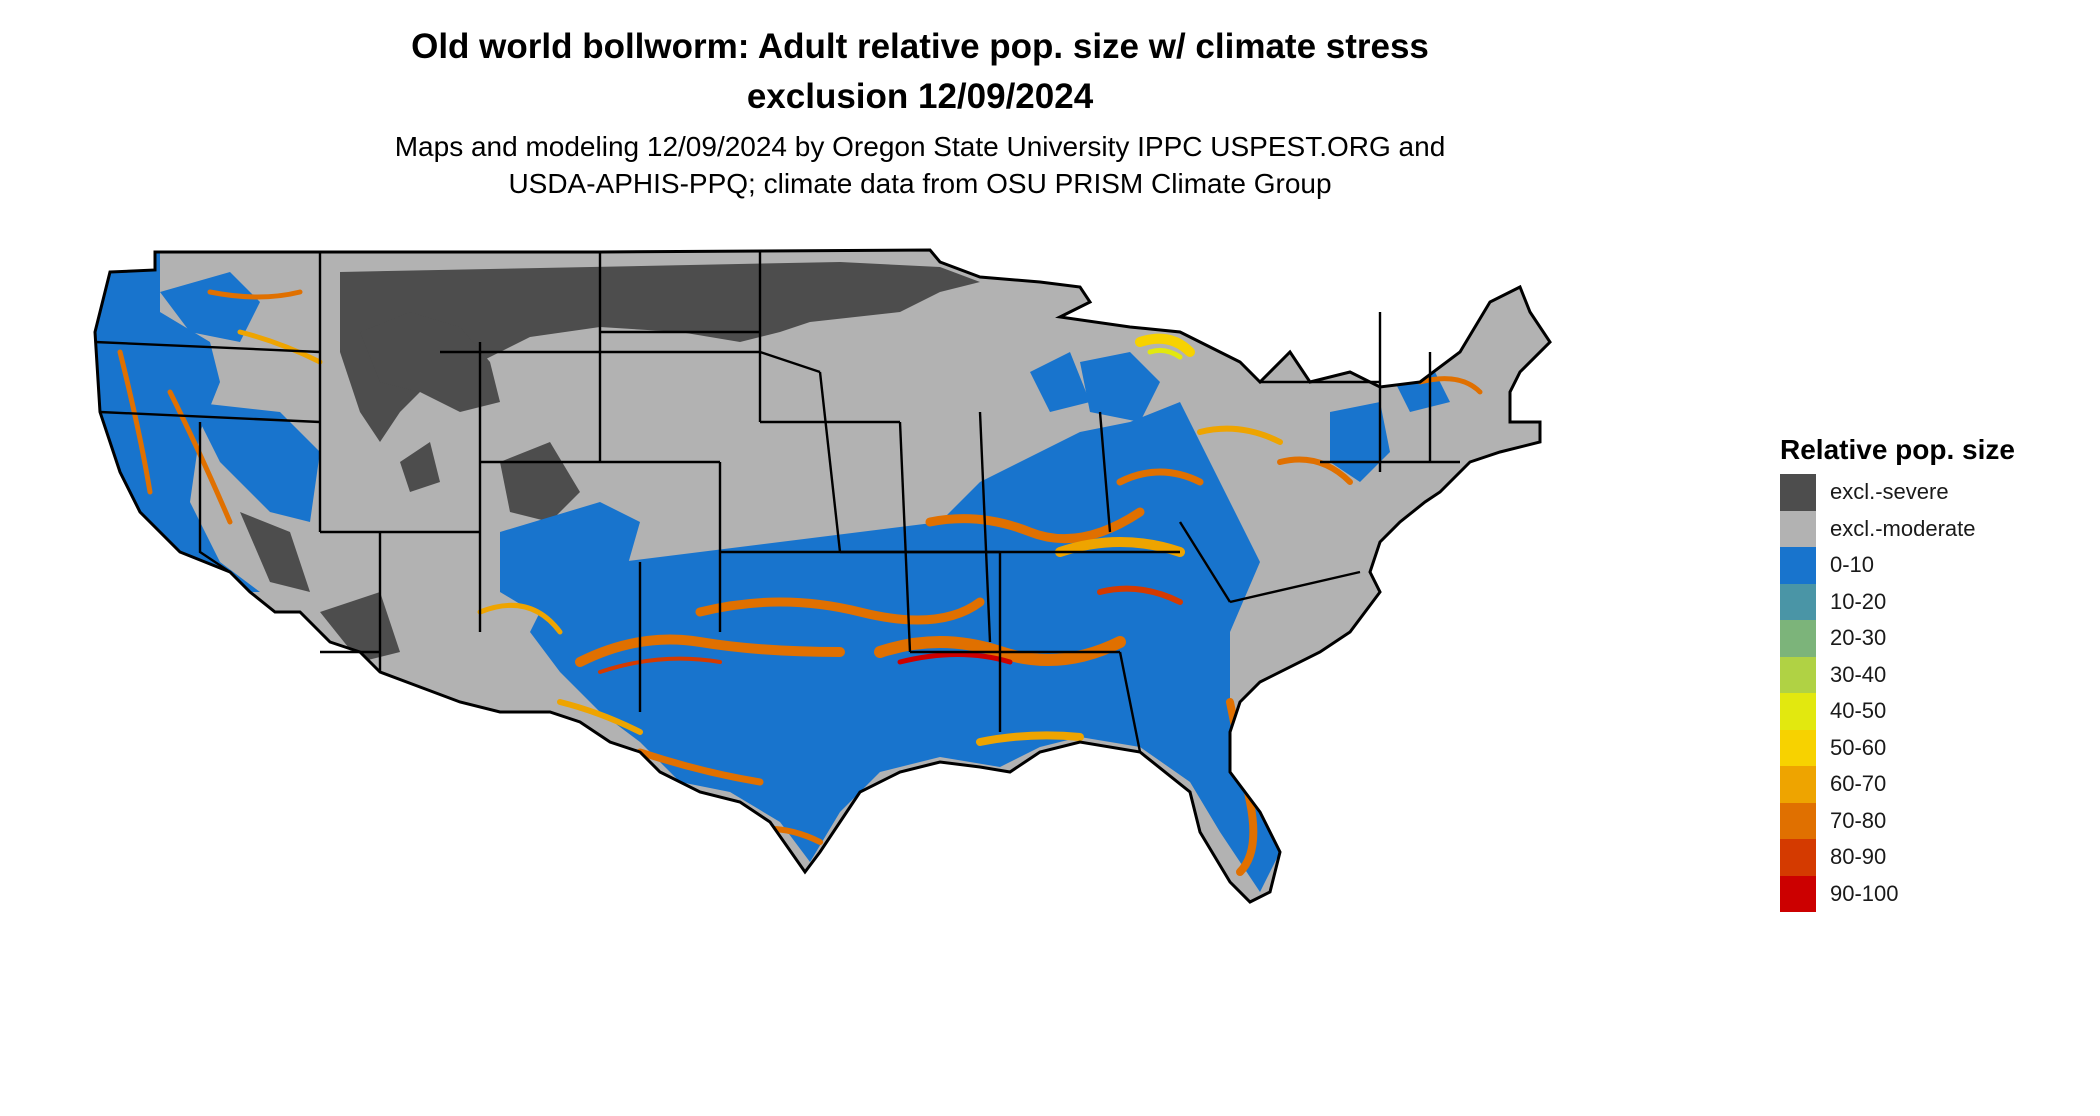 This screenshot has width=2100, height=1116. What do you see at coordinates (1852, 565) in the screenshot?
I see `legend-label: 0-10` at bounding box center [1852, 565].